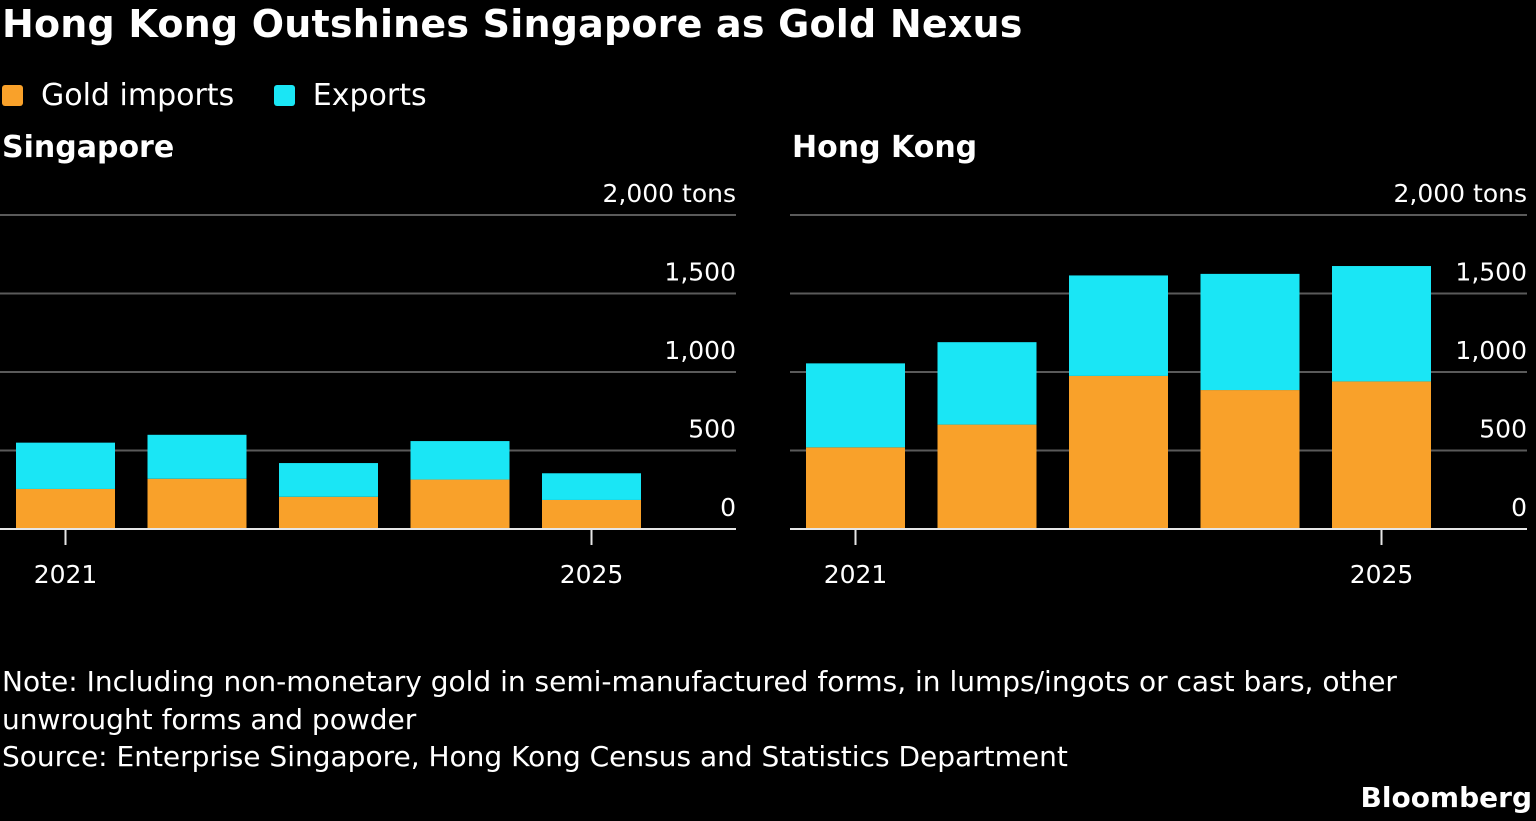 This screenshot has width=1536, height=821. Describe the element at coordinates (885, 147) in the screenshot. I see `panel-title-hong-kong: Hong Kong` at that location.